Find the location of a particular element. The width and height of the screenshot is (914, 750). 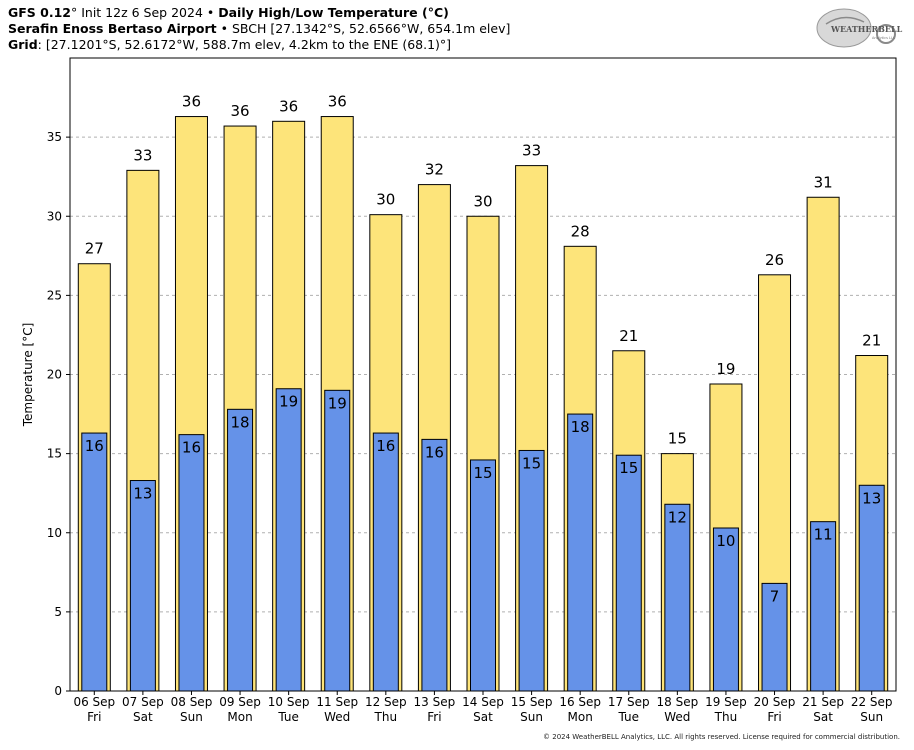

x-tick-date: 20 Sep is located at coordinates (775, 702).